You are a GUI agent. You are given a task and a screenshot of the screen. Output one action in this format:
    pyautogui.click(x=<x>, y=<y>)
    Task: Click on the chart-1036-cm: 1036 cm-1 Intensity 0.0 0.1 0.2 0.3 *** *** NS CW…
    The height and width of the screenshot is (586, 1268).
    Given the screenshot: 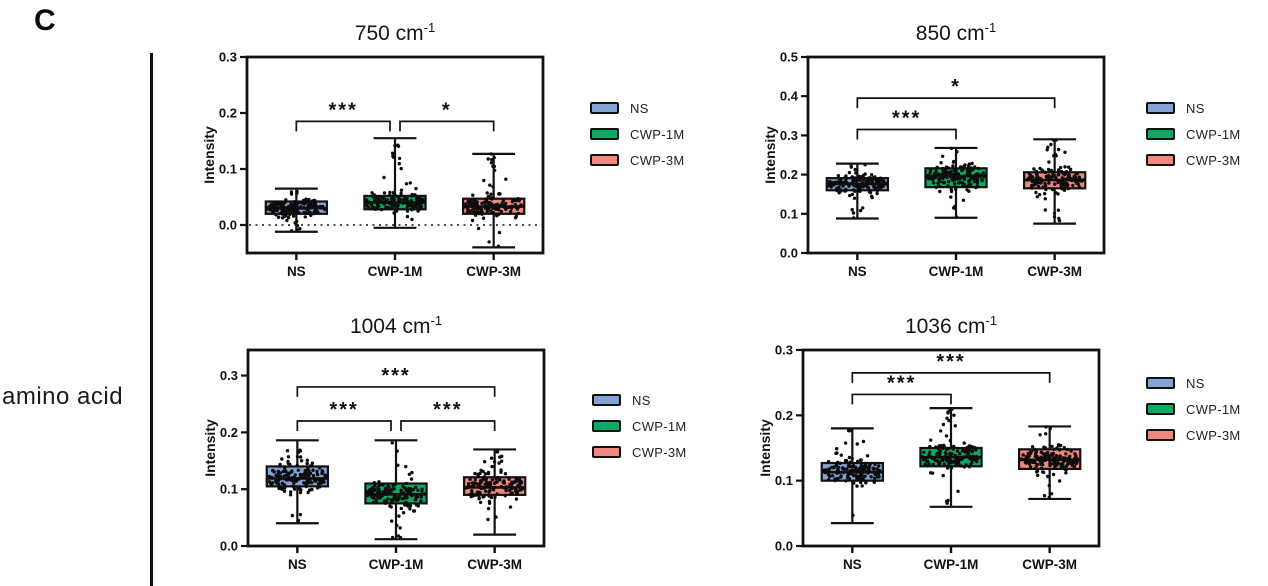 What is the action you would take?
    pyautogui.click(x=929, y=442)
    